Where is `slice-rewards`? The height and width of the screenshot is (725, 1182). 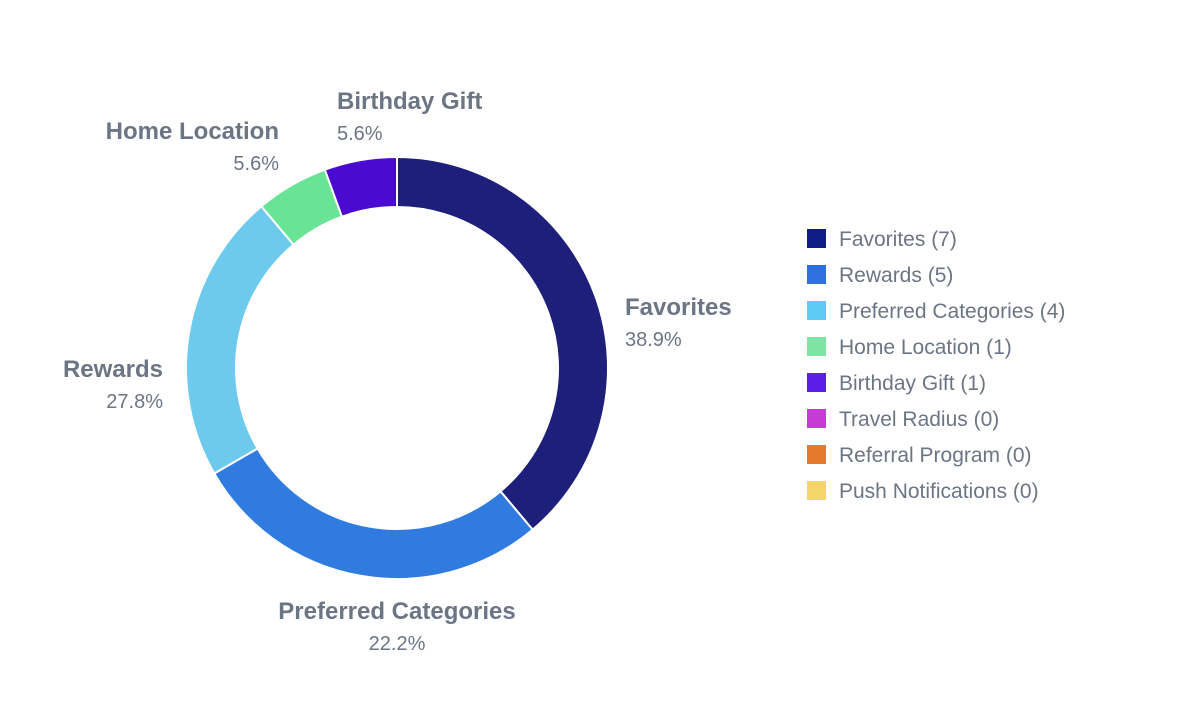
slice-rewards is located at coordinates (373, 513).